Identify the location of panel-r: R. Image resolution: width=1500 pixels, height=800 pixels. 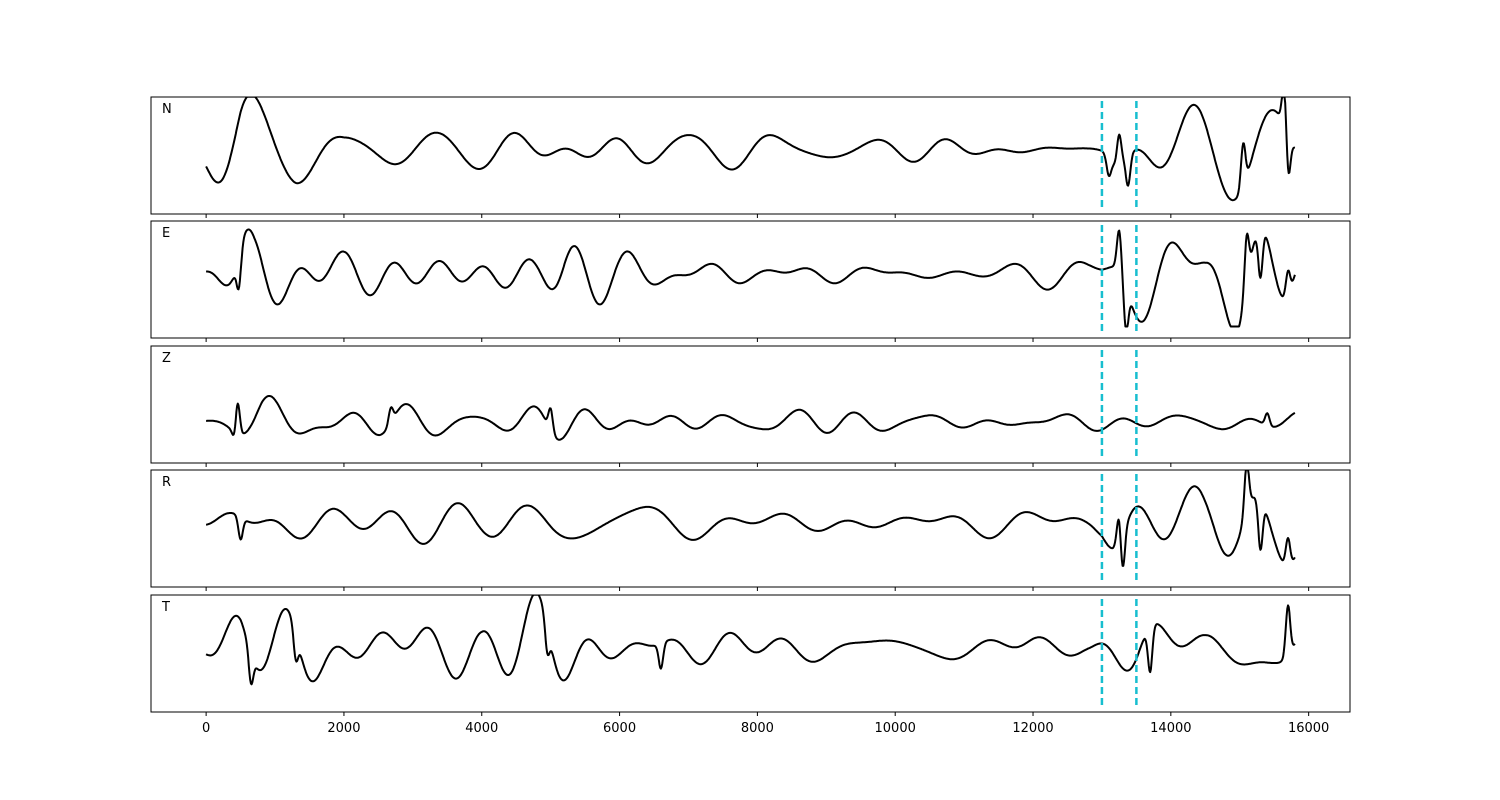
(750, 530).